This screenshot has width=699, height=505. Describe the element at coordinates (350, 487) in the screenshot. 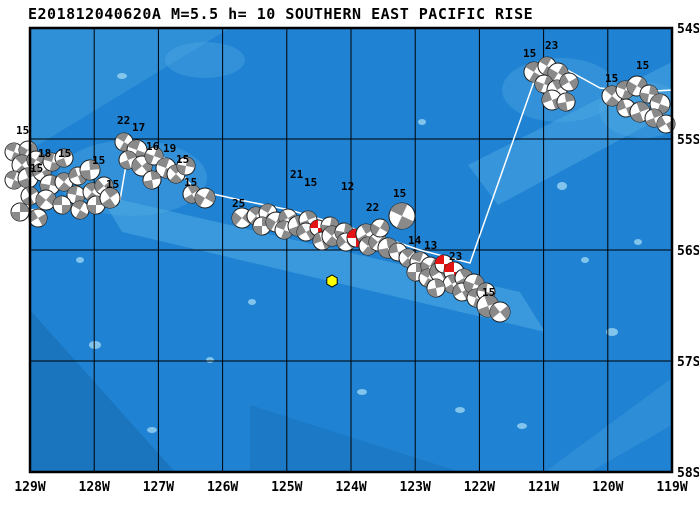

I see `lon-tick-label: 124W` at that location.